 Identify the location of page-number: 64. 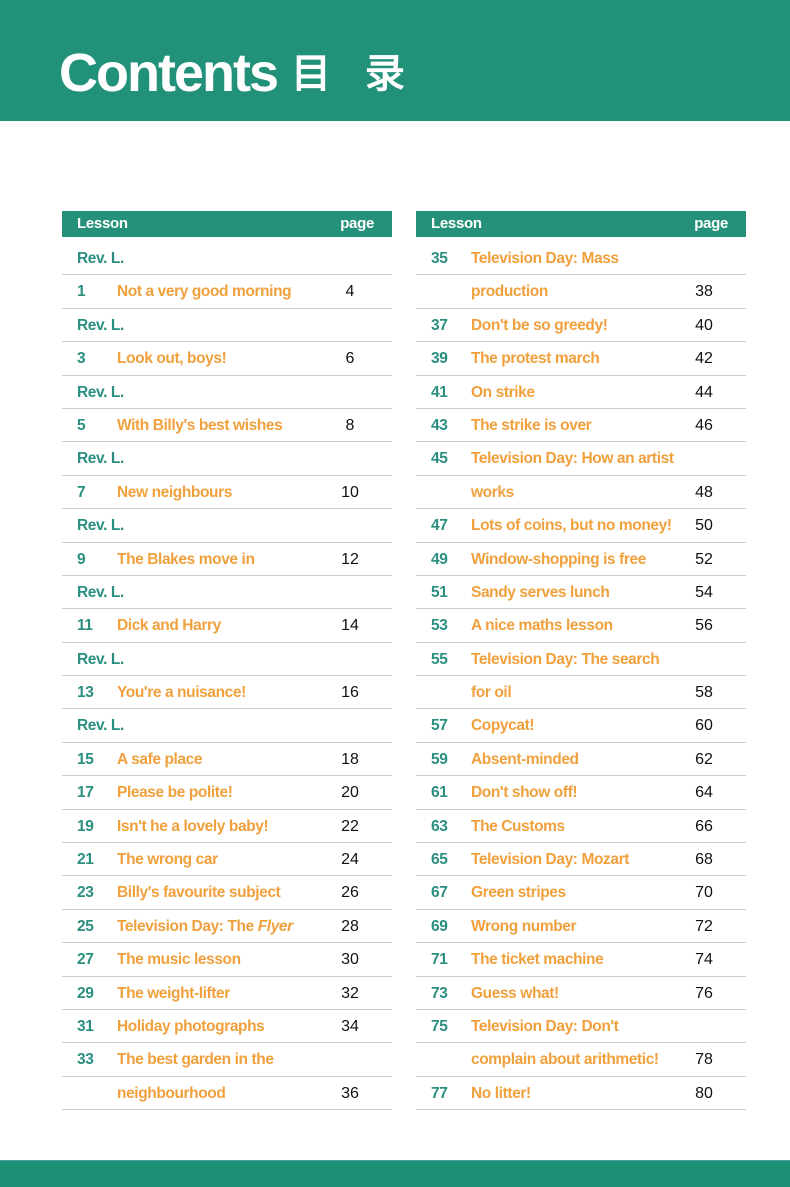
(704, 793).